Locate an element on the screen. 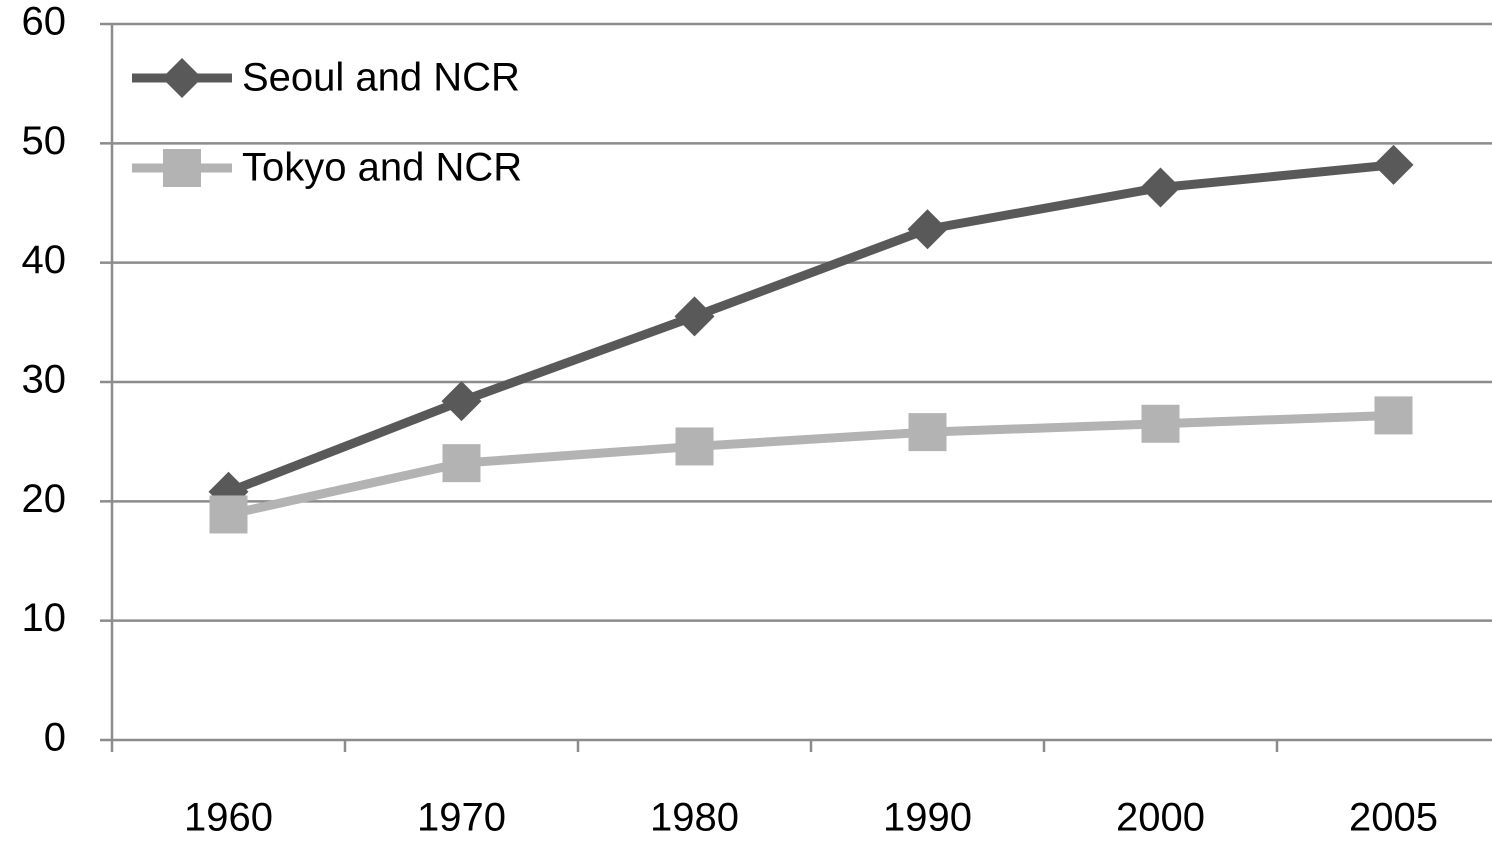 This screenshot has height=844, width=1492. x-tick-label: 1960 is located at coordinates (228, 818).